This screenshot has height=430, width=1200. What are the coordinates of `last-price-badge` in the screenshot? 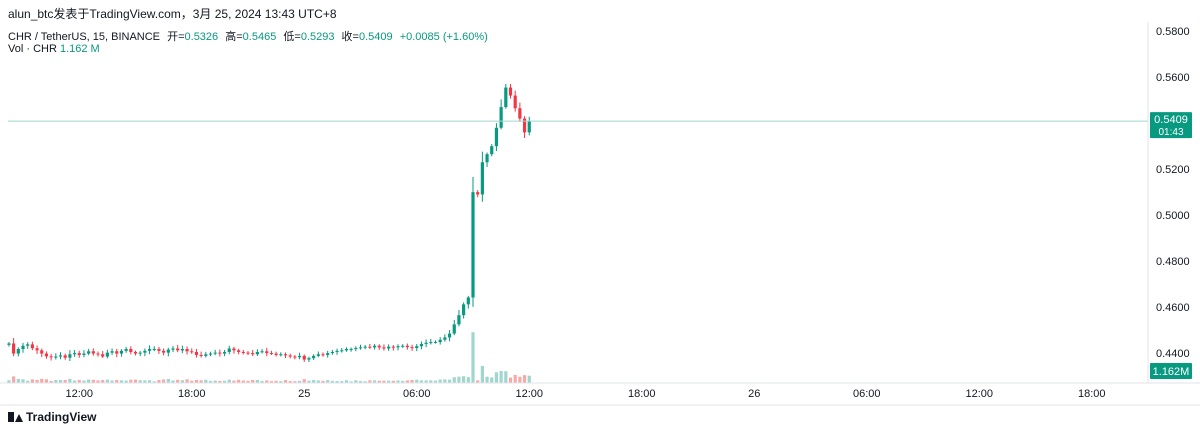 It's located at (1171, 125).